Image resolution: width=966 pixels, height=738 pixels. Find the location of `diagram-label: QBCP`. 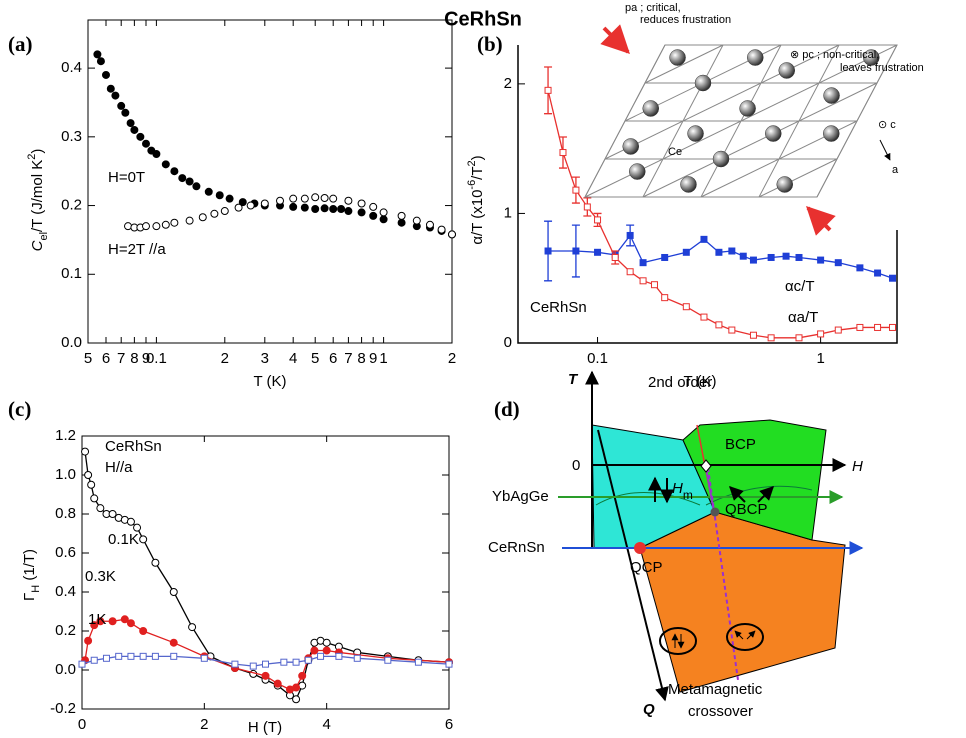

diagram-label: QBCP is located at coordinates (746, 509).